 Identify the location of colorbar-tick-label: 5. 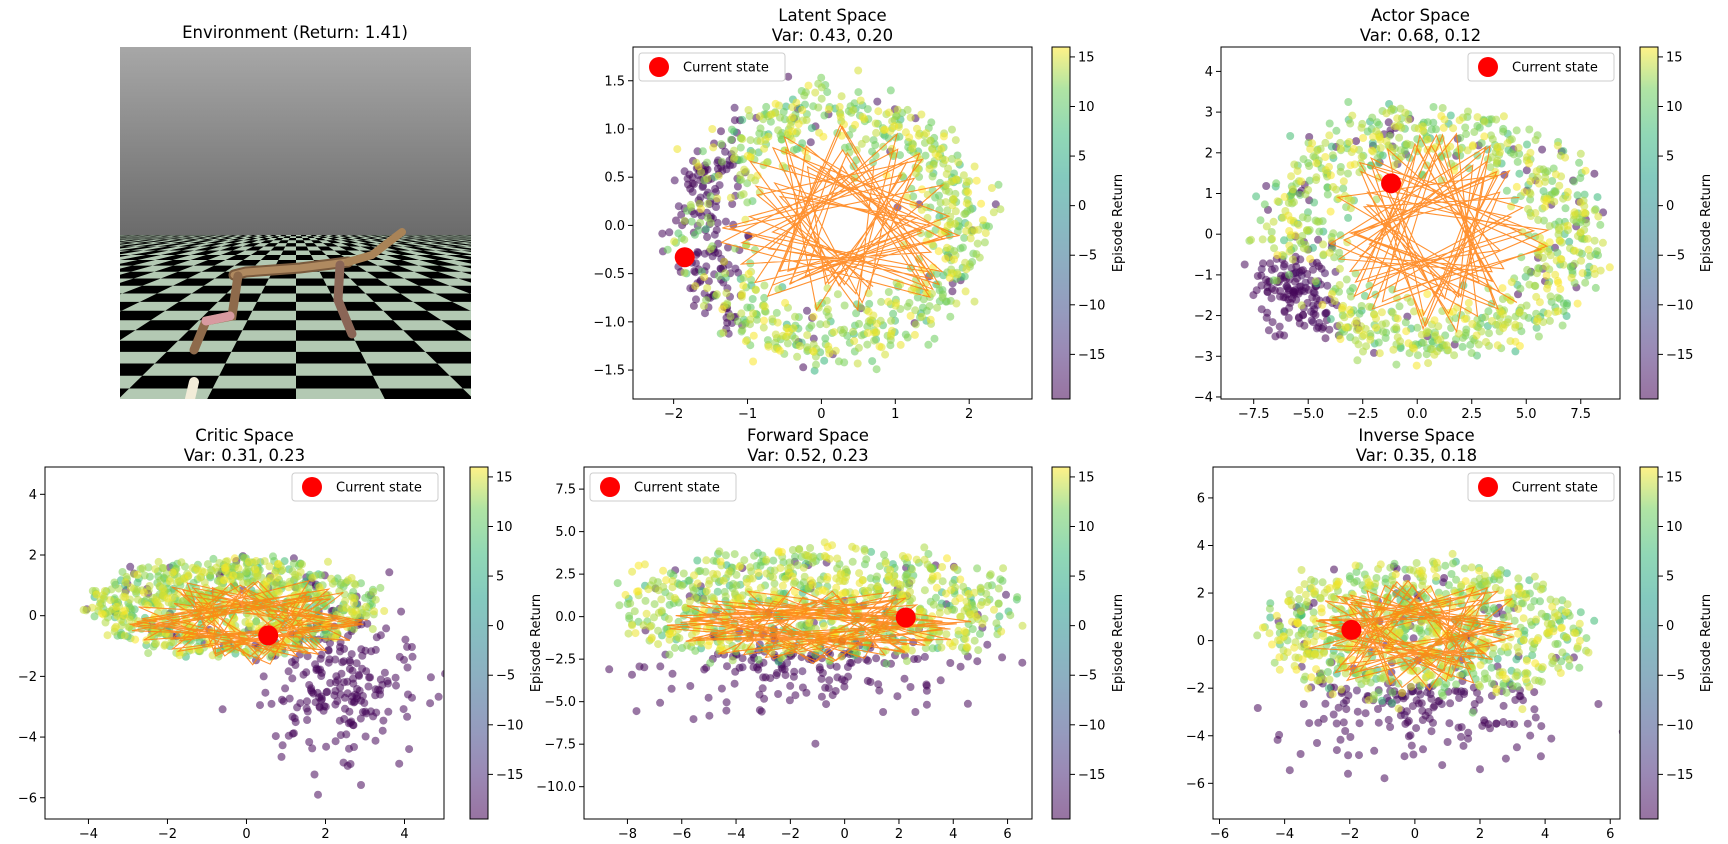
(1082, 577).